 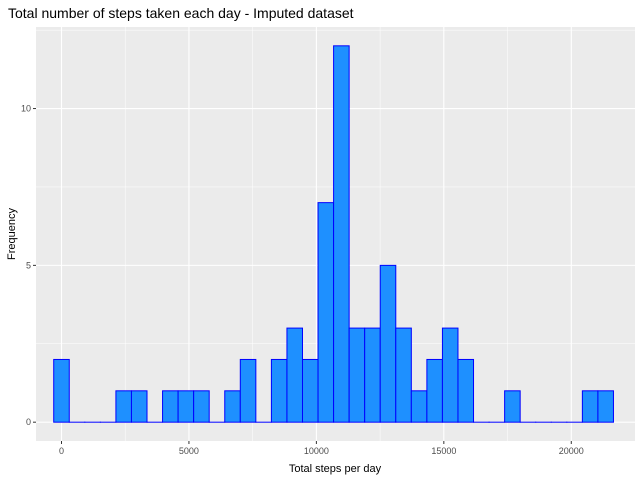 What do you see at coordinates (189, 451) in the screenshot?
I see `x-tick-label: 5000` at bounding box center [189, 451].